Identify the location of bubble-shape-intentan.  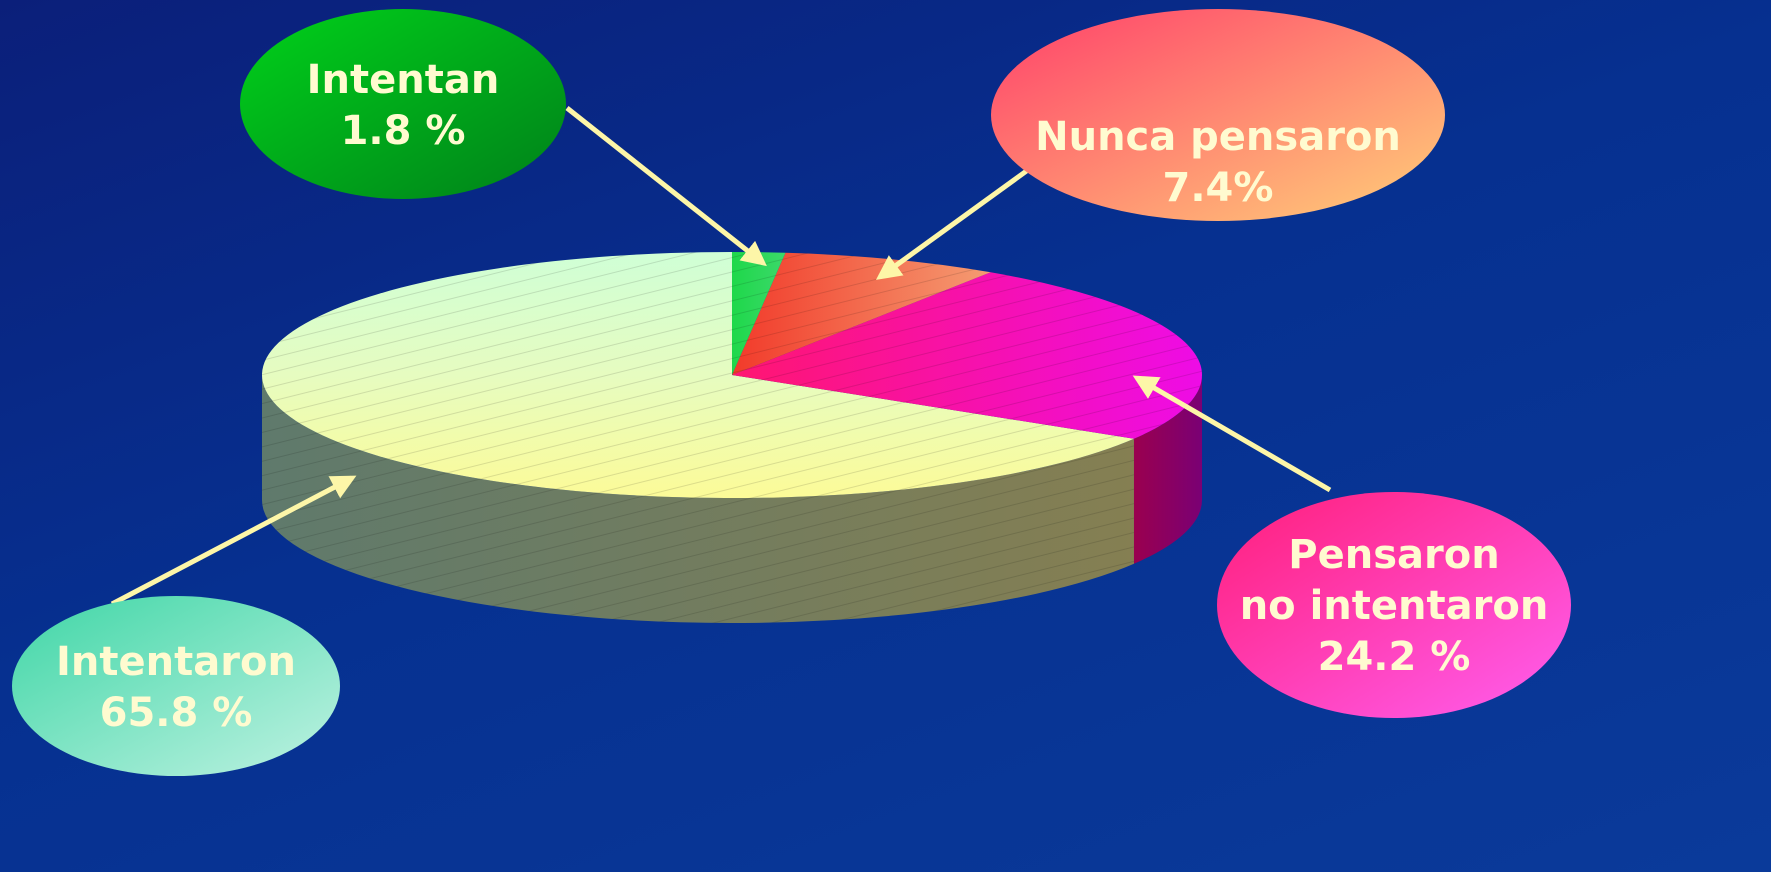
(403, 104).